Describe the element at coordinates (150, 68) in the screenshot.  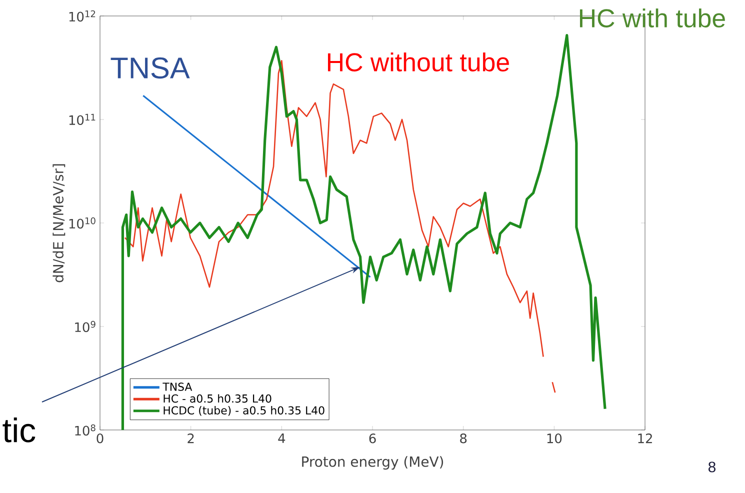
I see `annotation: TNSA` at that location.